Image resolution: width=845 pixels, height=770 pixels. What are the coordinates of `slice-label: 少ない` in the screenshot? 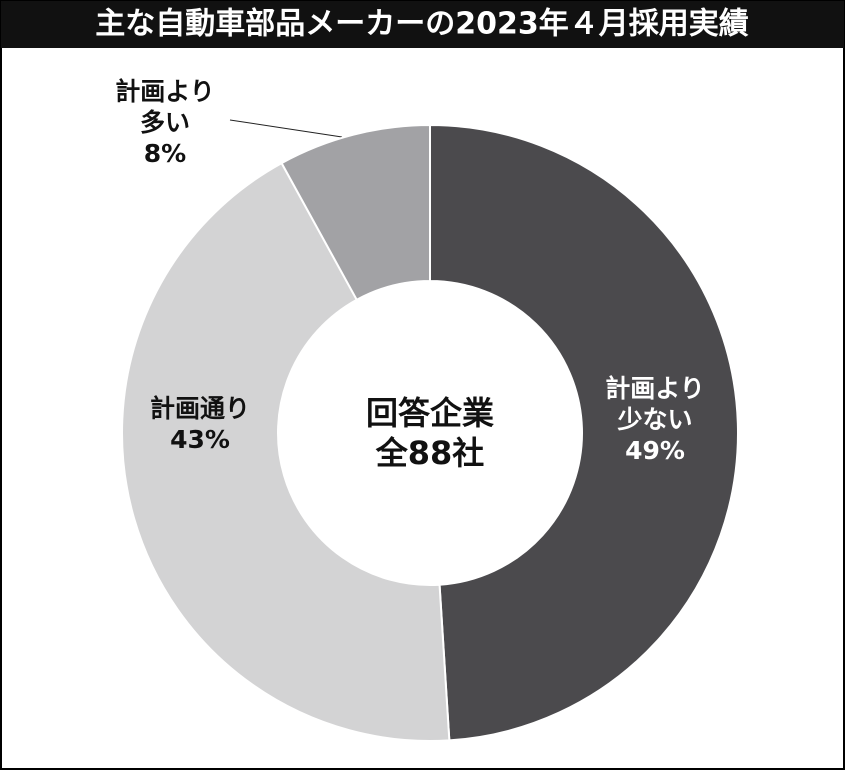 It's located at (654, 419).